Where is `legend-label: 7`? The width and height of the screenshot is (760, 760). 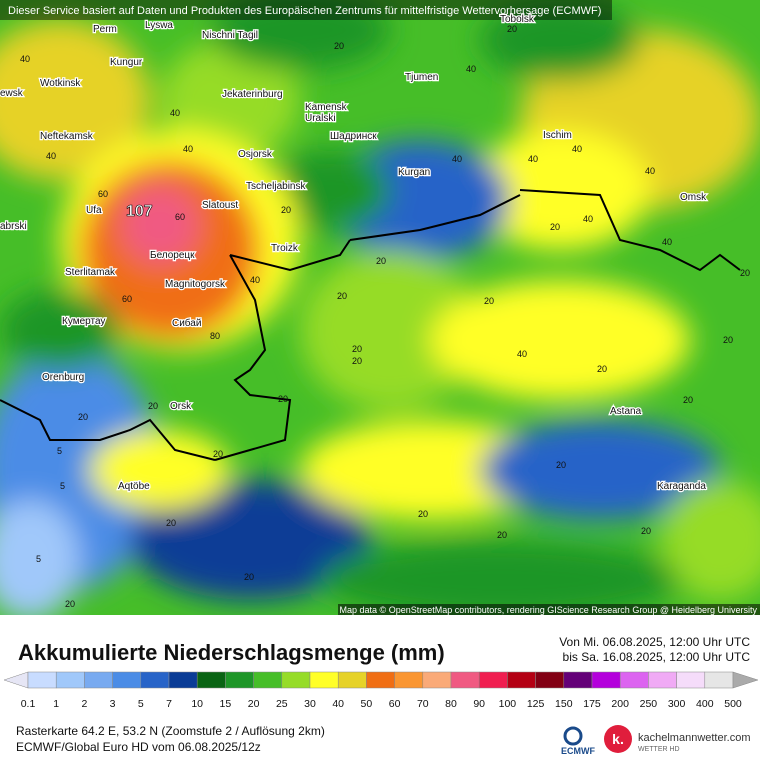 legend-label: 7 is located at coordinates (169, 704).